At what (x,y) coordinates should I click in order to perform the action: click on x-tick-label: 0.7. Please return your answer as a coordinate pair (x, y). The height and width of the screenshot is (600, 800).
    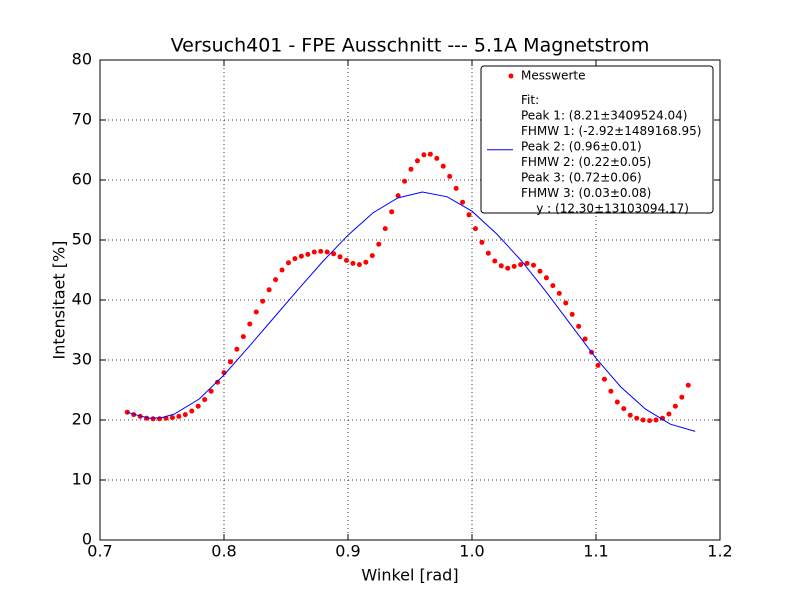
    Looking at the image, I should click on (99, 551).